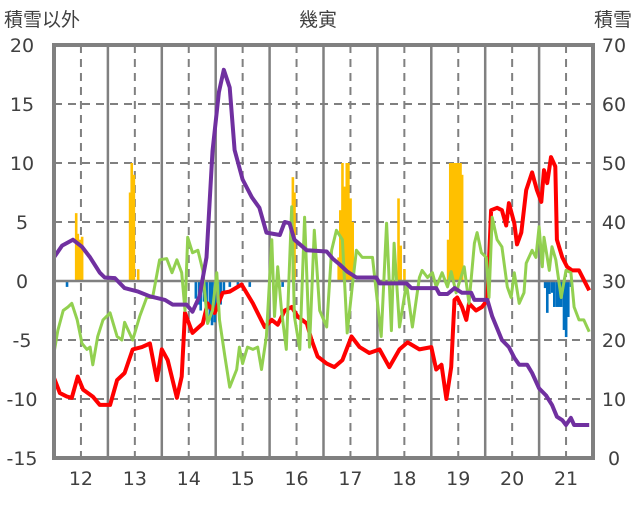  Describe the element at coordinates (243, 479) in the screenshot. I see `x-tick-label: 15` at that location.